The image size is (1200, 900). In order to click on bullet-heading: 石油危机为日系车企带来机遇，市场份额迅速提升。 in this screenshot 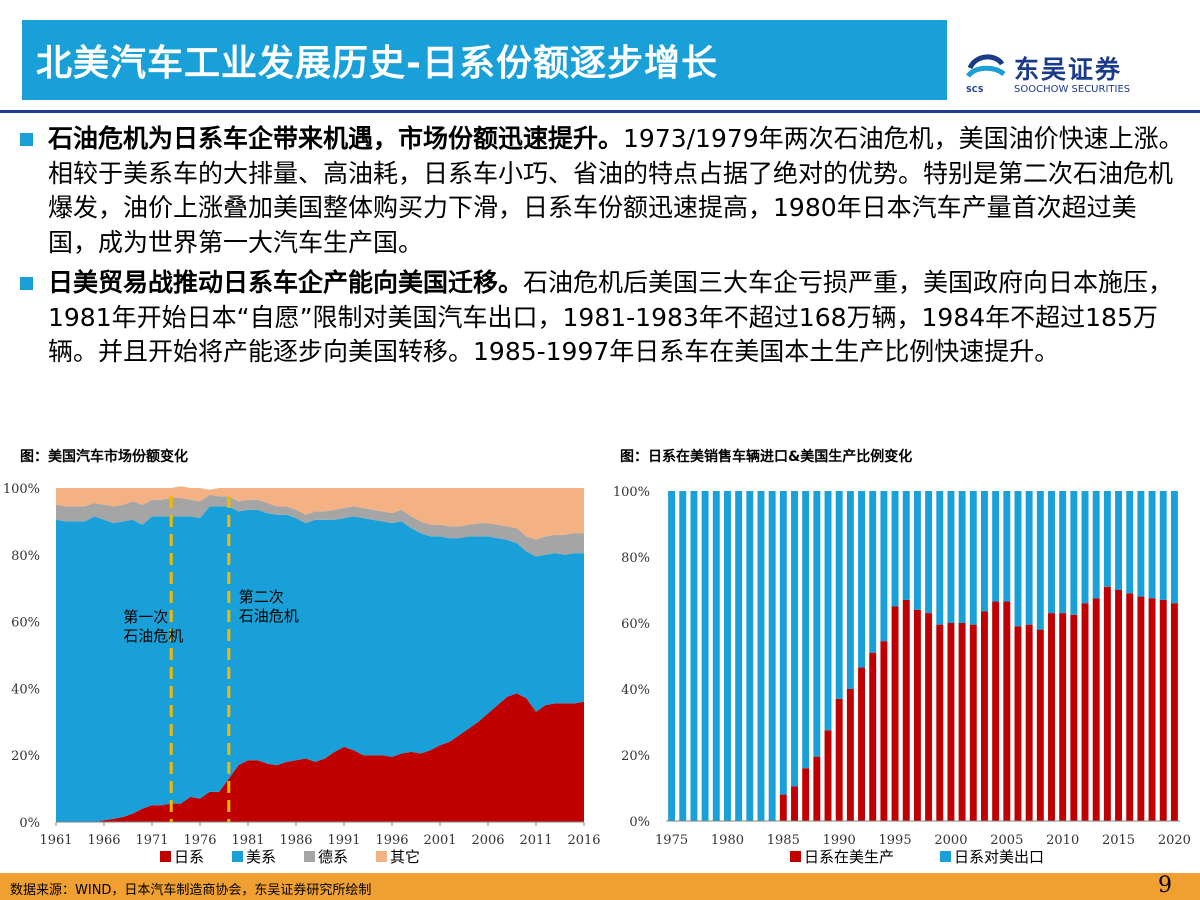, I will do `click(336, 138)`.